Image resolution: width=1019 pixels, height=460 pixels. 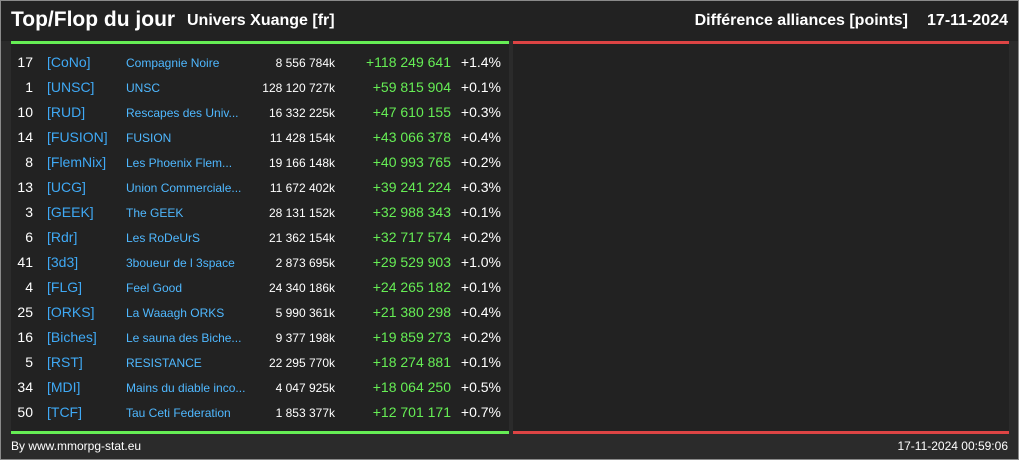 What do you see at coordinates (72, 337) in the screenshot?
I see `alliance-tag: [Biches]` at bounding box center [72, 337].